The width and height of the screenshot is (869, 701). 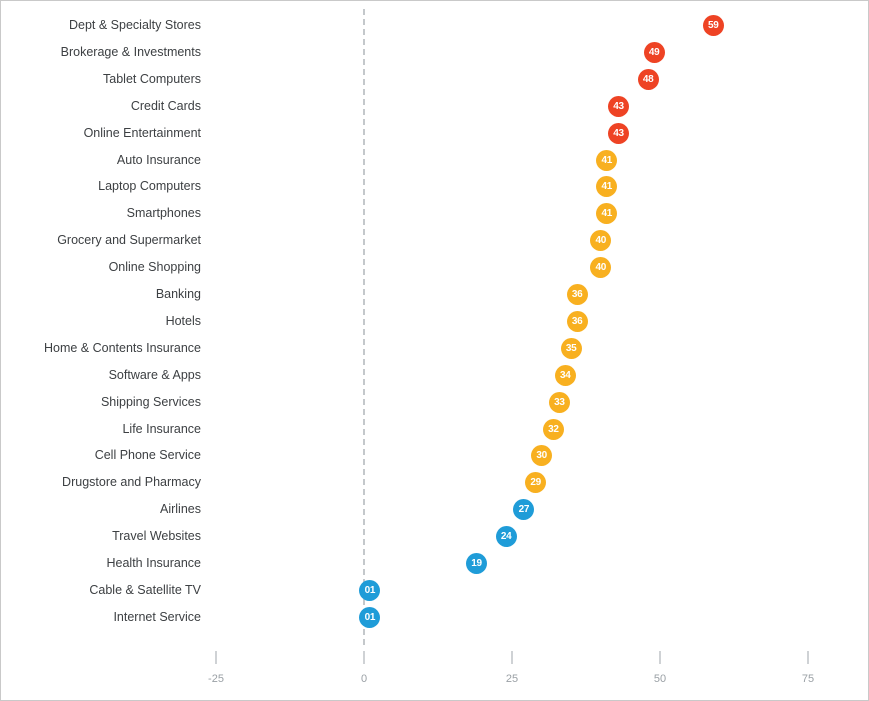 I want to click on x-axis-tick-label: 25, so click(x=512, y=679).